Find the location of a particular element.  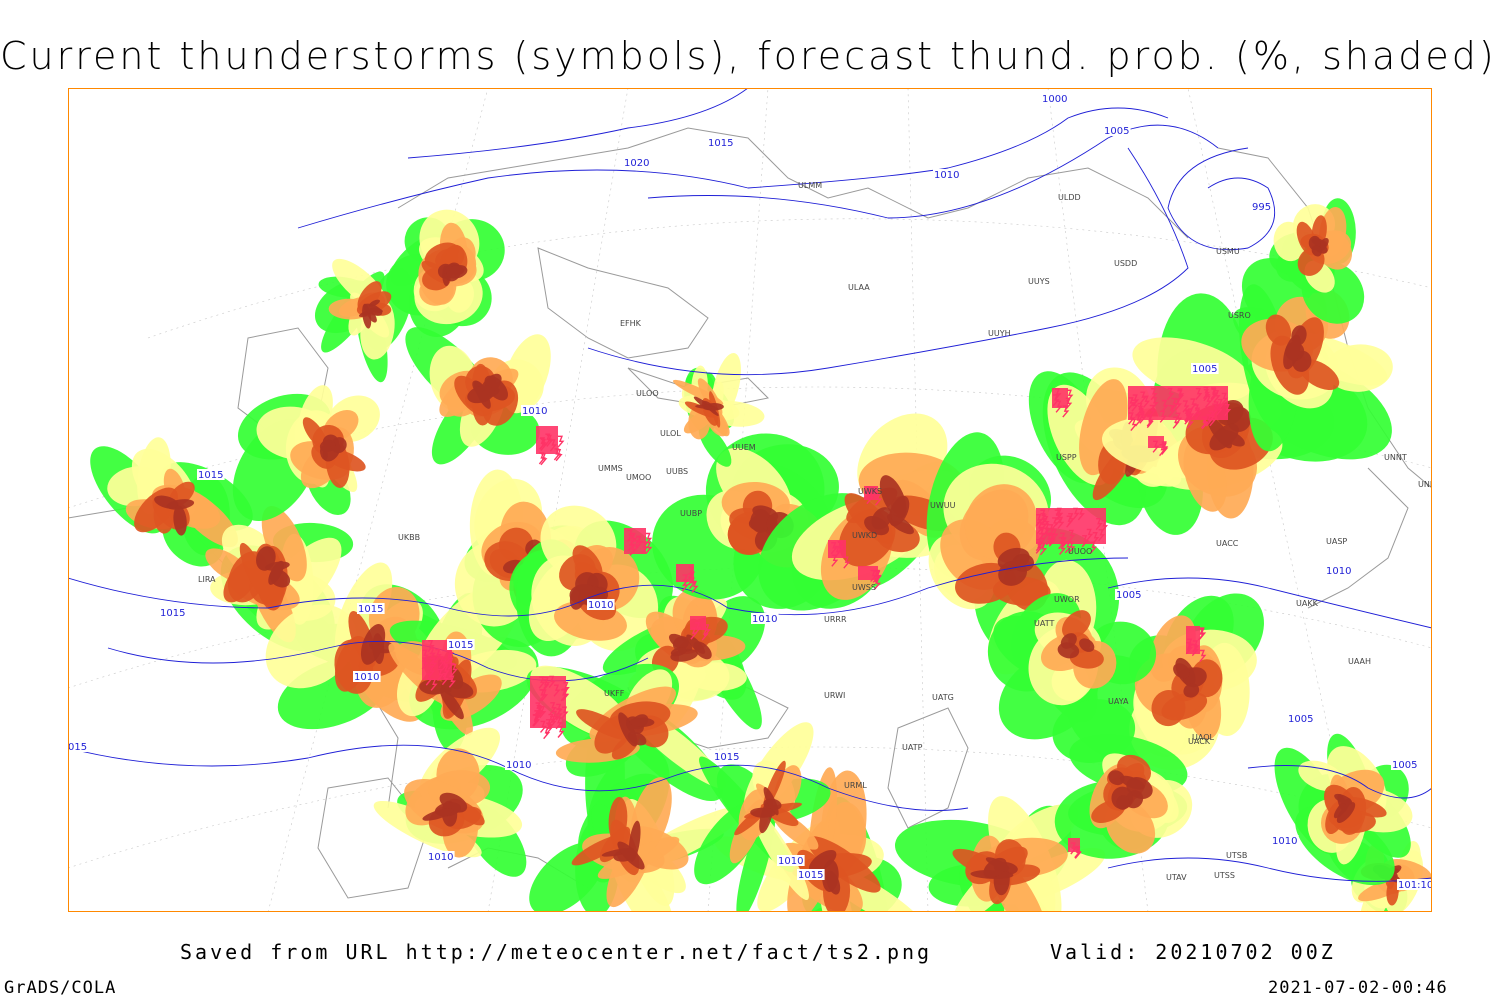

station-label: UATG is located at coordinates (943, 697).